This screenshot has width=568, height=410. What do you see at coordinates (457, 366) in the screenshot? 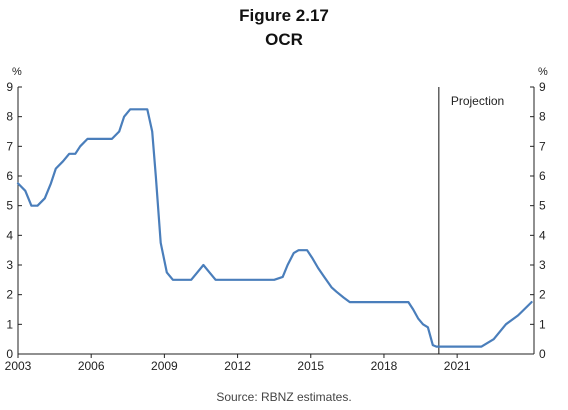
I see `x-tick-label: 2021` at bounding box center [457, 366].